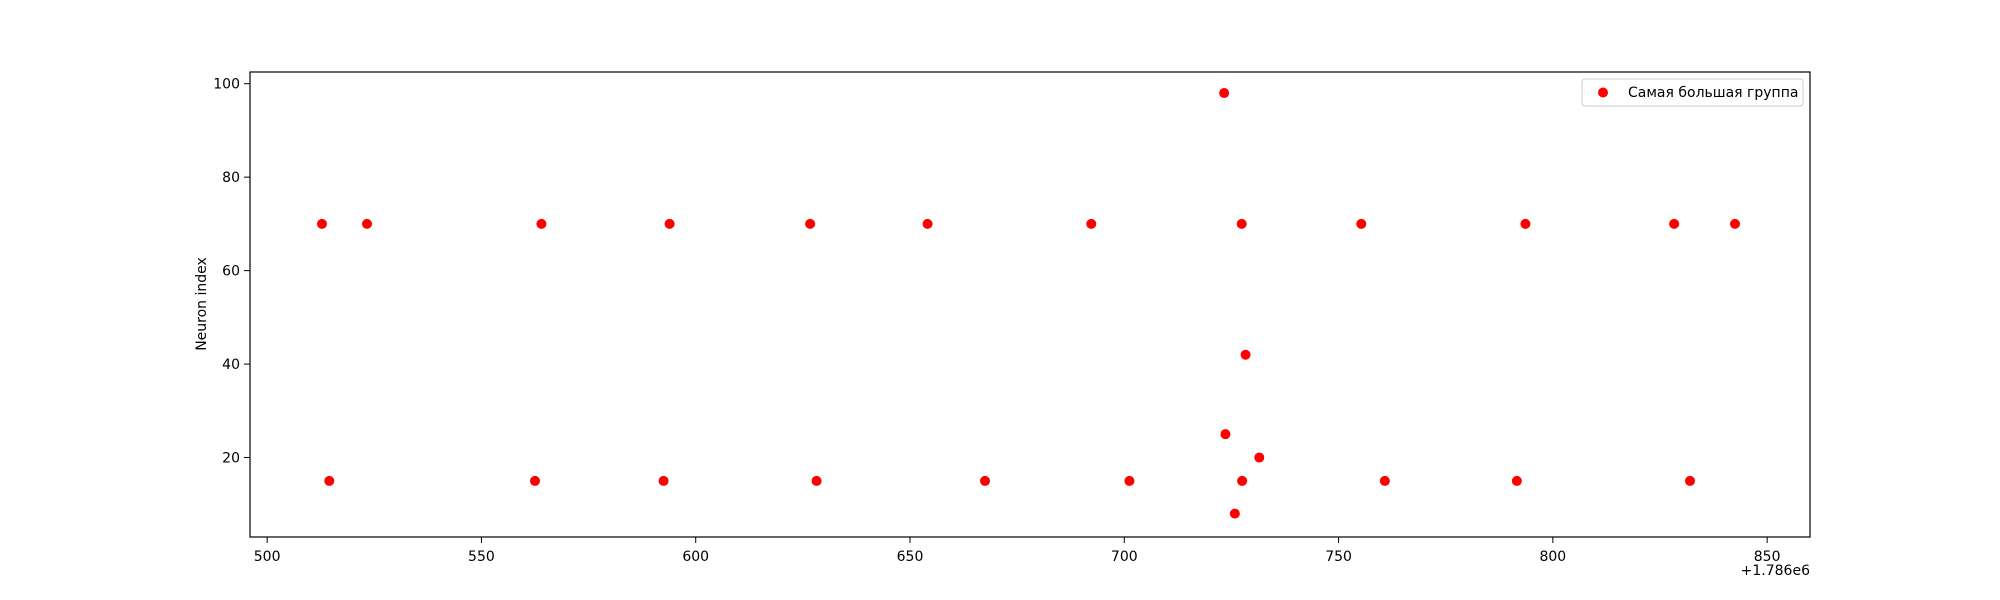 The width and height of the screenshot is (2000, 600). What do you see at coordinates (202, 304) in the screenshot?
I see `y-axis-label: Neuron index` at bounding box center [202, 304].